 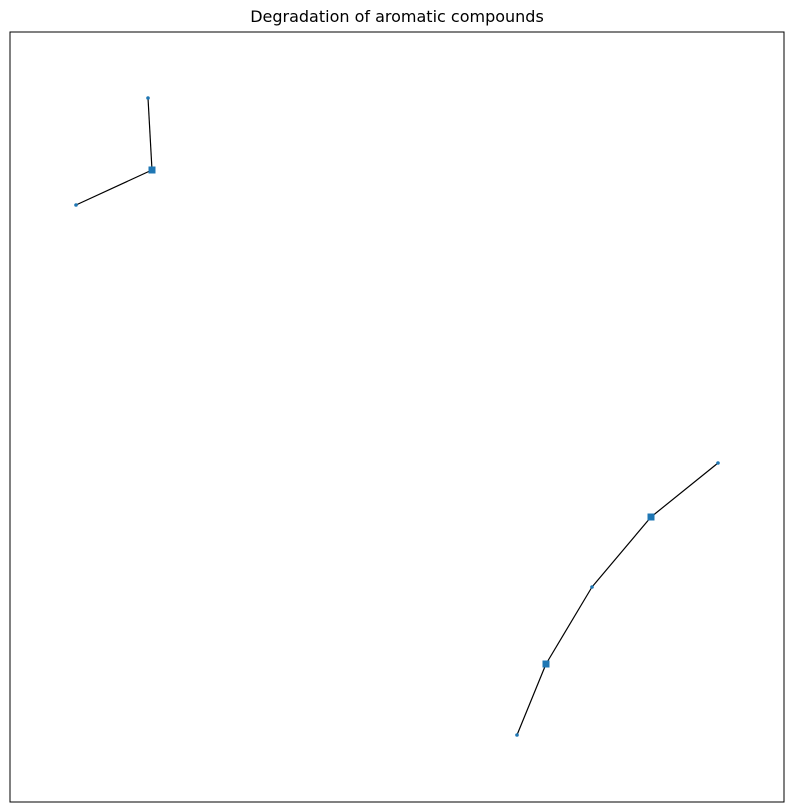 What do you see at coordinates (651, 517) in the screenshot?
I see `node-square-b2` at bounding box center [651, 517].